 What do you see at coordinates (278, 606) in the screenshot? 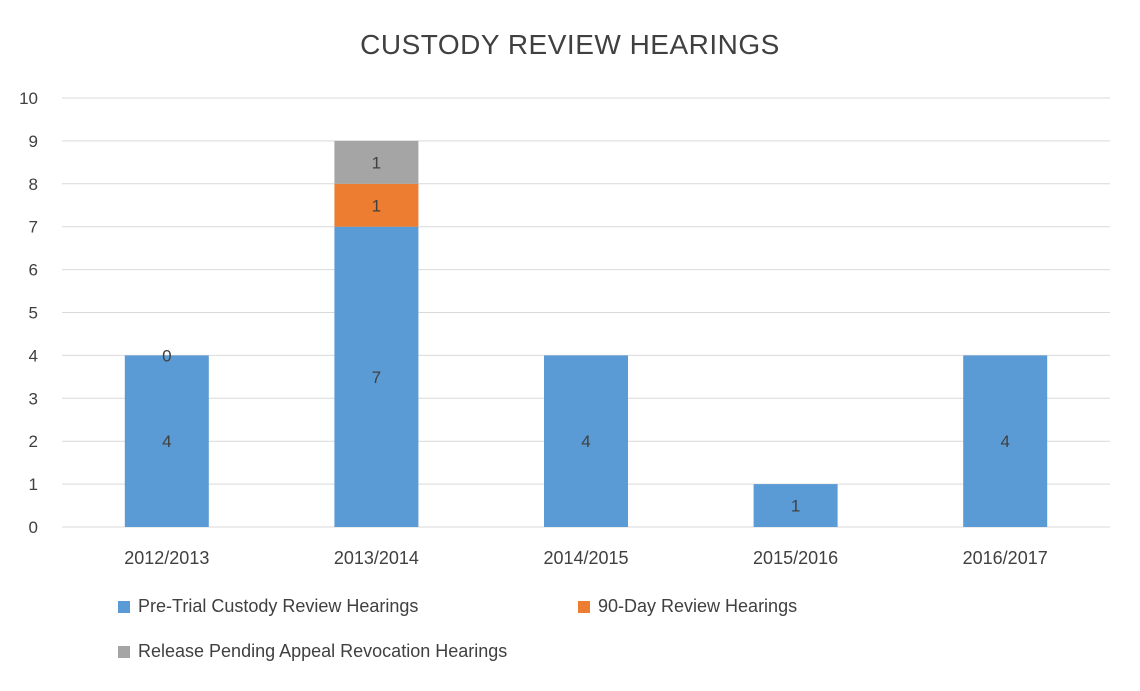
I see `legend-entry: Pre-Trial Custody Review Hearings` at bounding box center [278, 606].